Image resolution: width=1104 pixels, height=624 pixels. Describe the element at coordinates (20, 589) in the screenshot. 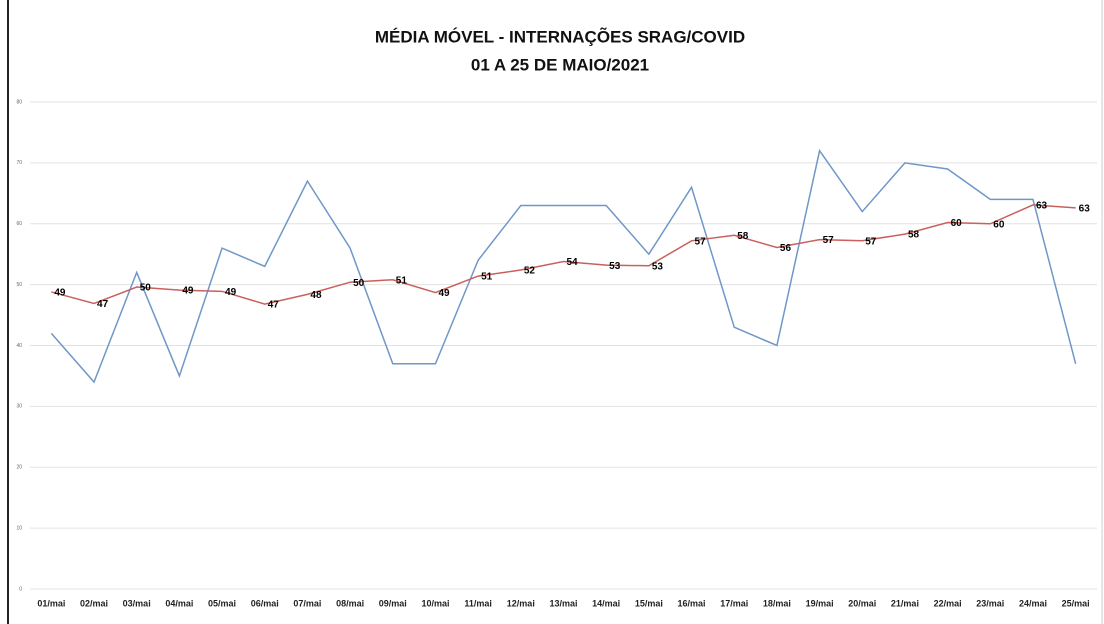

I see `y-tick-label: 0` at that location.